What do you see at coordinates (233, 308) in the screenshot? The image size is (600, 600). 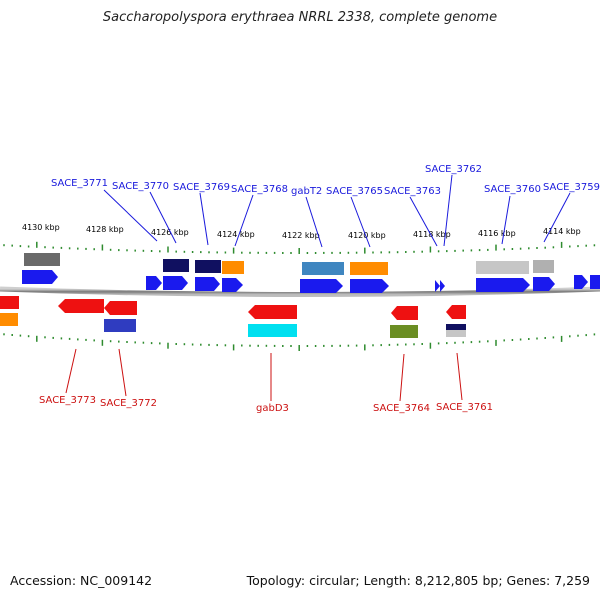 I see `reverse-cds-row` at bounding box center [233, 308].